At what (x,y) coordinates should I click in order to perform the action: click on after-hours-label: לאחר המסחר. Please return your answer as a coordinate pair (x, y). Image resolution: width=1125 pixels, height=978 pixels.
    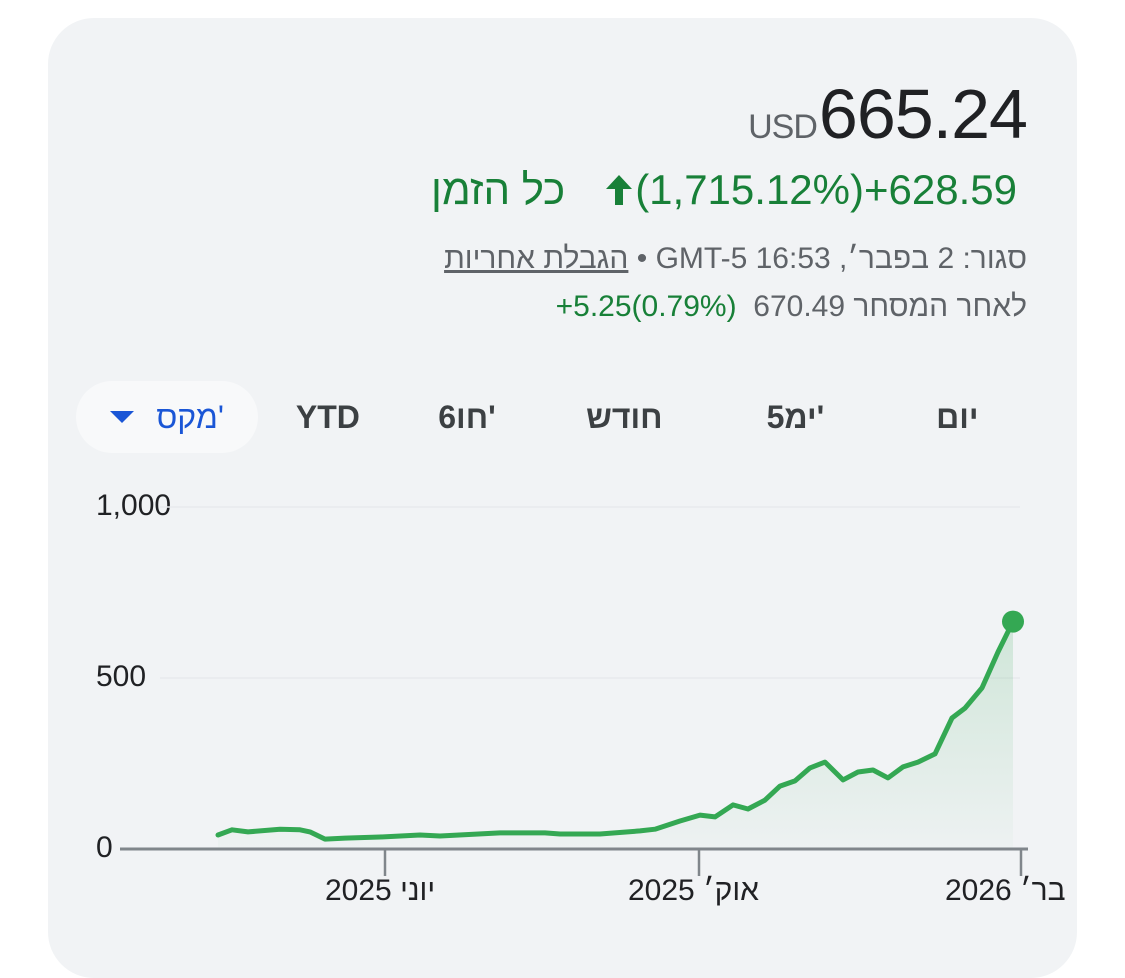
    Looking at the image, I should click on (940, 306).